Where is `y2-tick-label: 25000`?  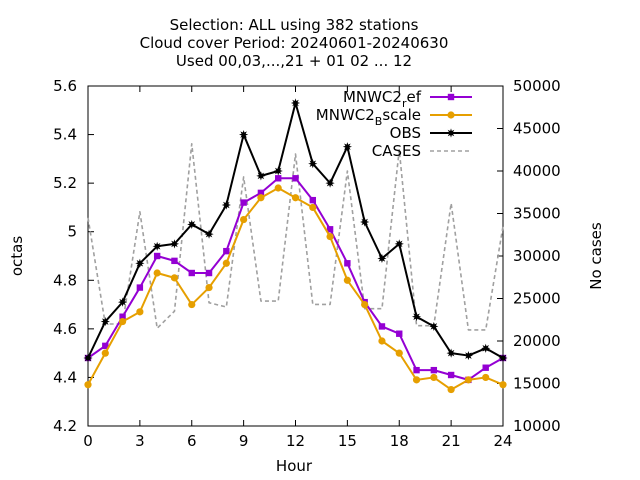 y2-tick-label: 25000 is located at coordinates (537, 299).